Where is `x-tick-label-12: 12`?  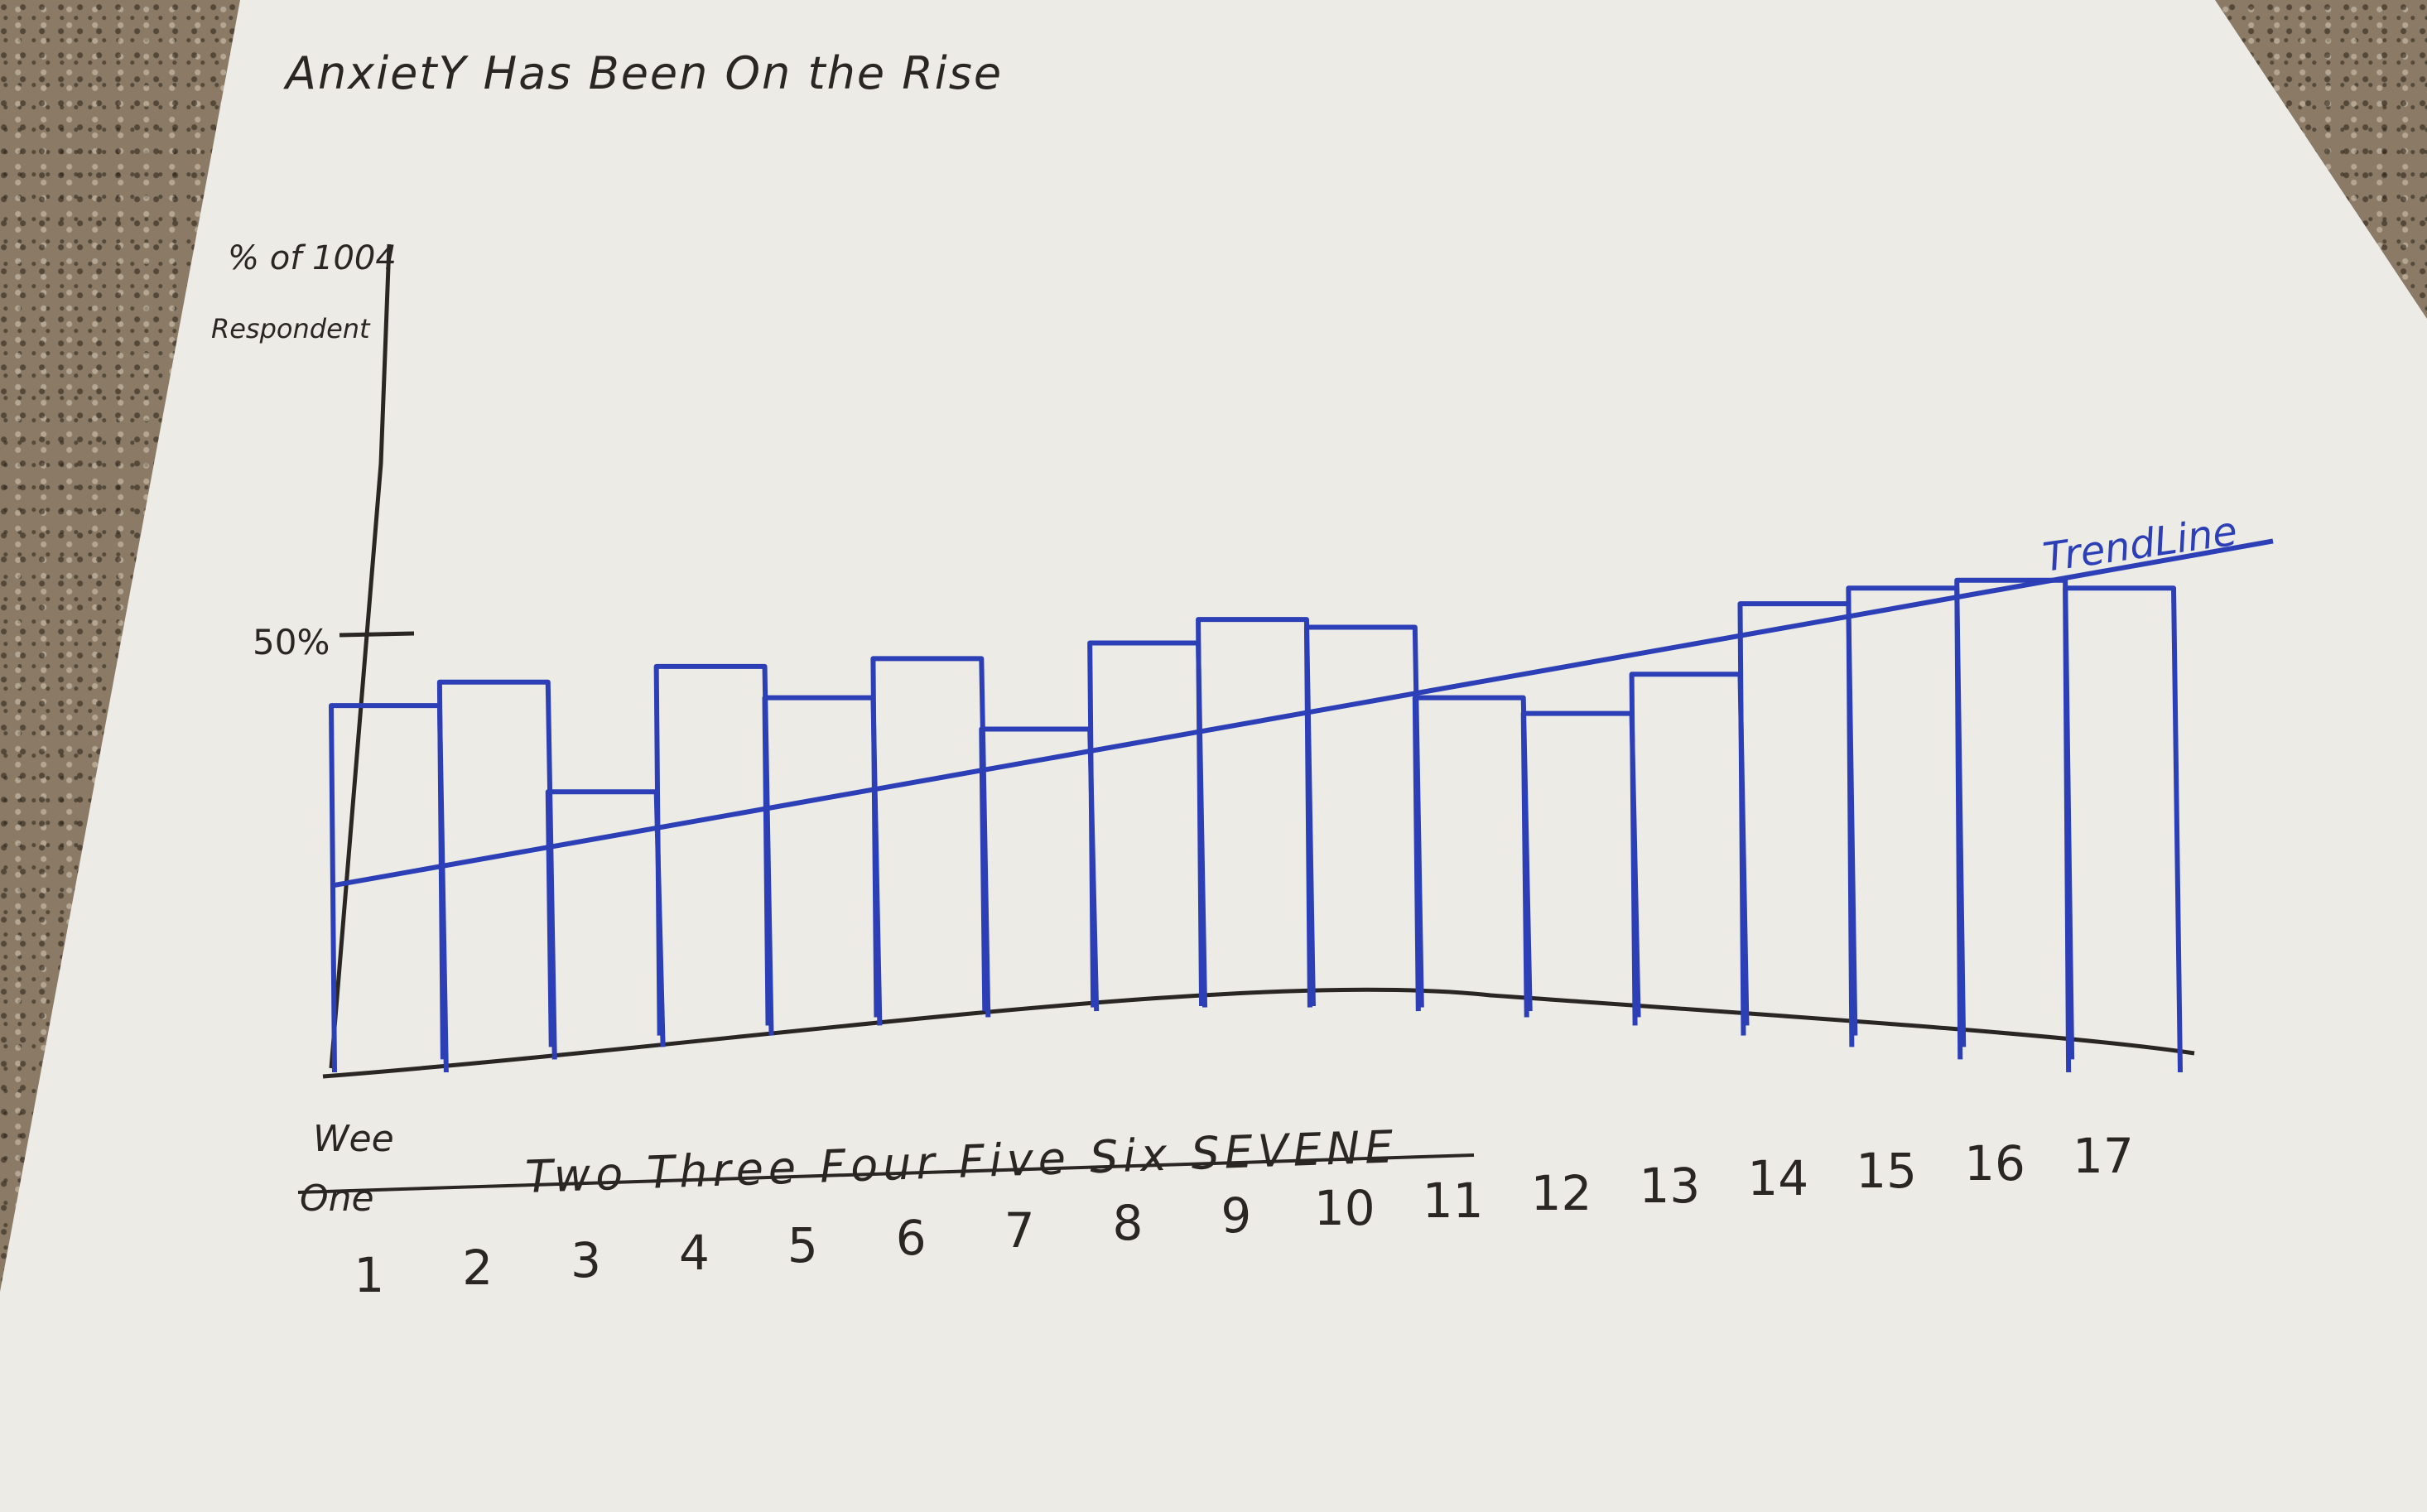
x-tick-label-12: 12 is located at coordinates (1561, 1193).